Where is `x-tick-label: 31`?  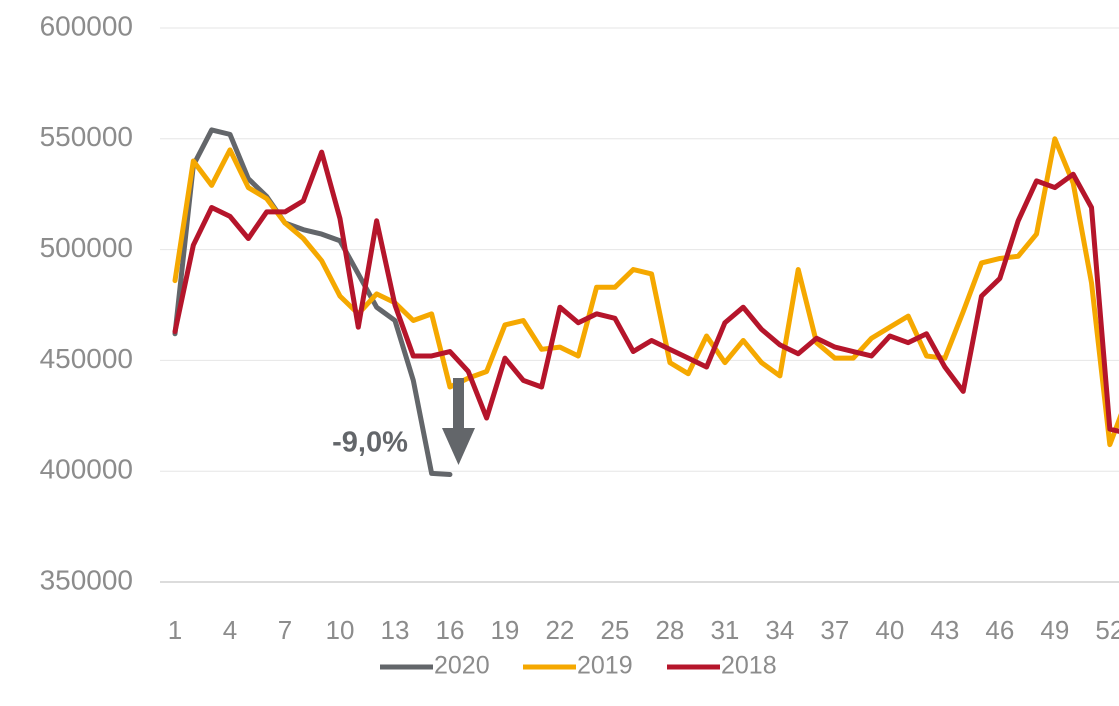
x-tick-label: 31 is located at coordinates (724, 630).